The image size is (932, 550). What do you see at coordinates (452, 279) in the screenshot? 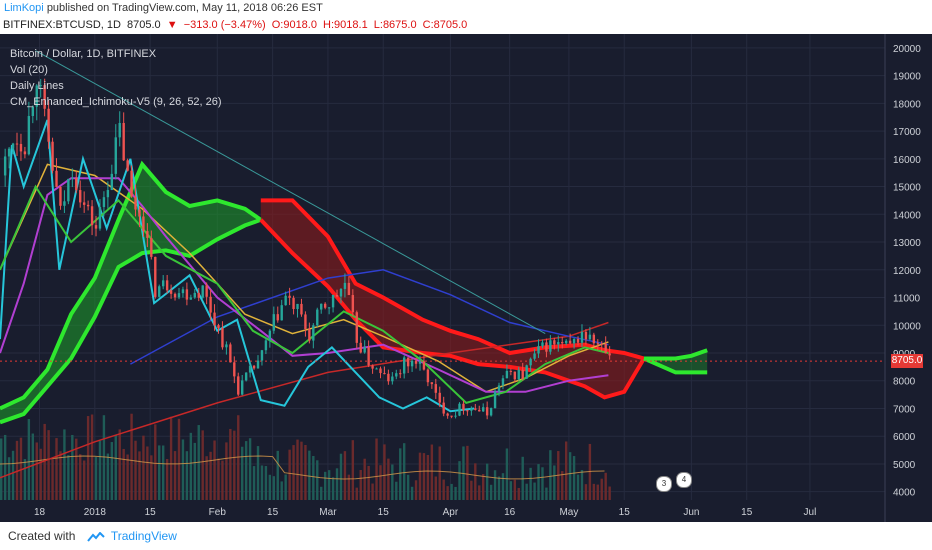
I see `span-a-line` at bounding box center [452, 279].